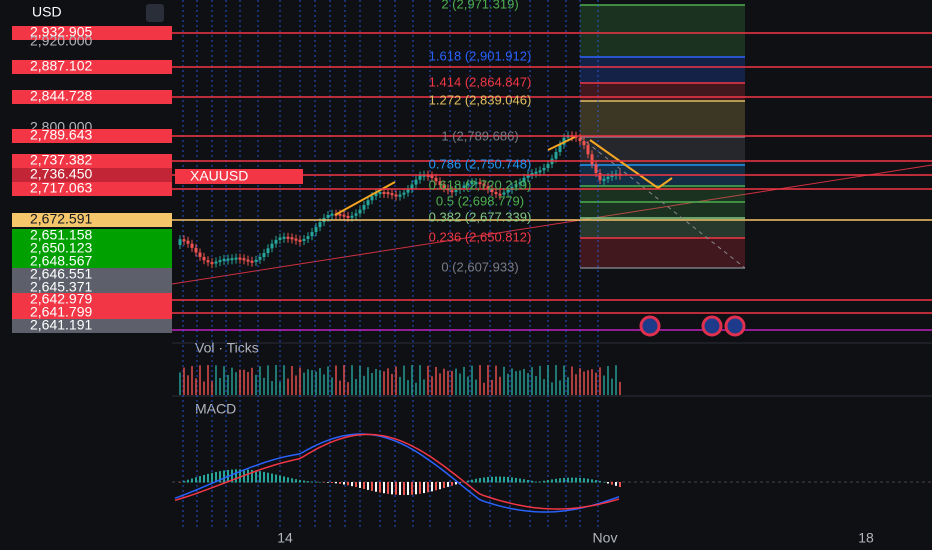 Image resolution: width=932 pixels, height=550 pixels. Describe the element at coordinates (479, 135) in the screenshot. I see `fib-label: 1 (2,789.686)` at that location.